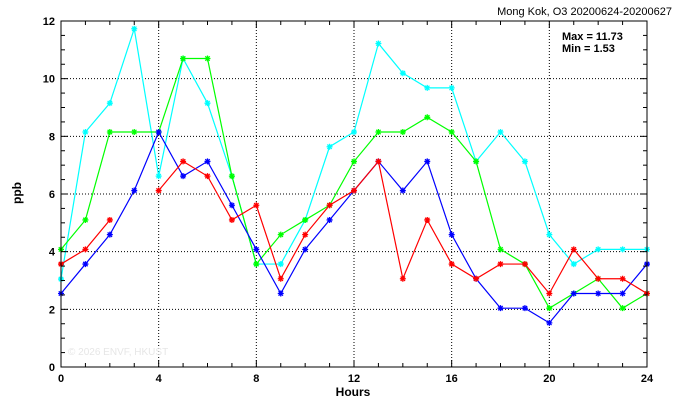 The width and height of the screenshot is (674, 409). What do you see at coordinates (256, 379) in the screenshot?
I see `x-tick-label: 8` at bounding box center [256, 379].